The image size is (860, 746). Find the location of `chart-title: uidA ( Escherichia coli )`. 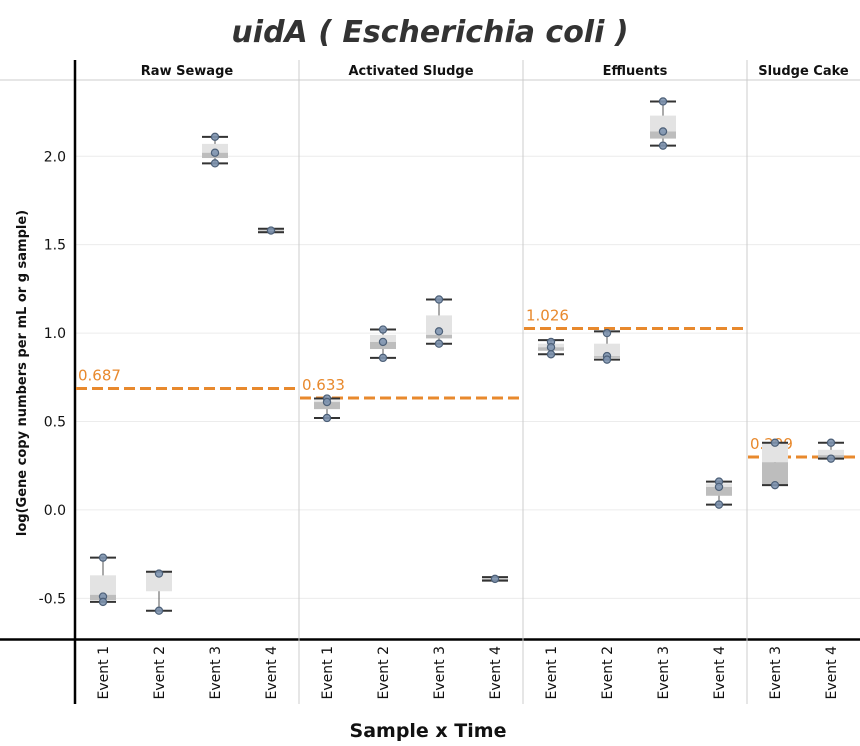

chart-title: uidA ( Escherichia coli ) is located at coordinates (429, 32).